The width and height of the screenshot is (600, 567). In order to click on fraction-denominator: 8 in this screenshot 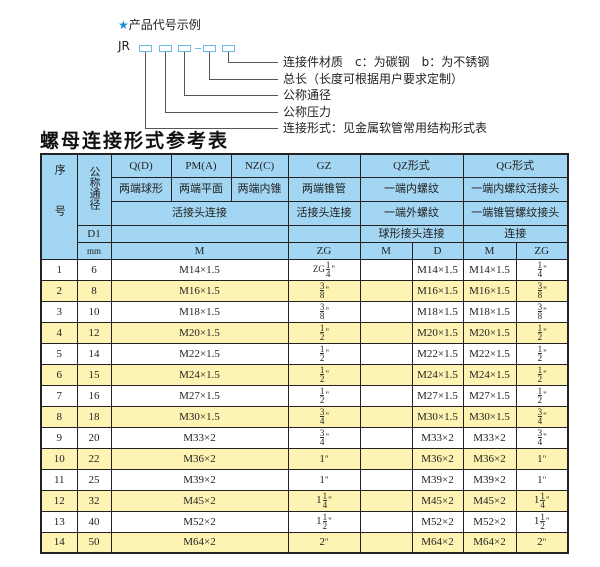, I will do `click(540, 316)`.